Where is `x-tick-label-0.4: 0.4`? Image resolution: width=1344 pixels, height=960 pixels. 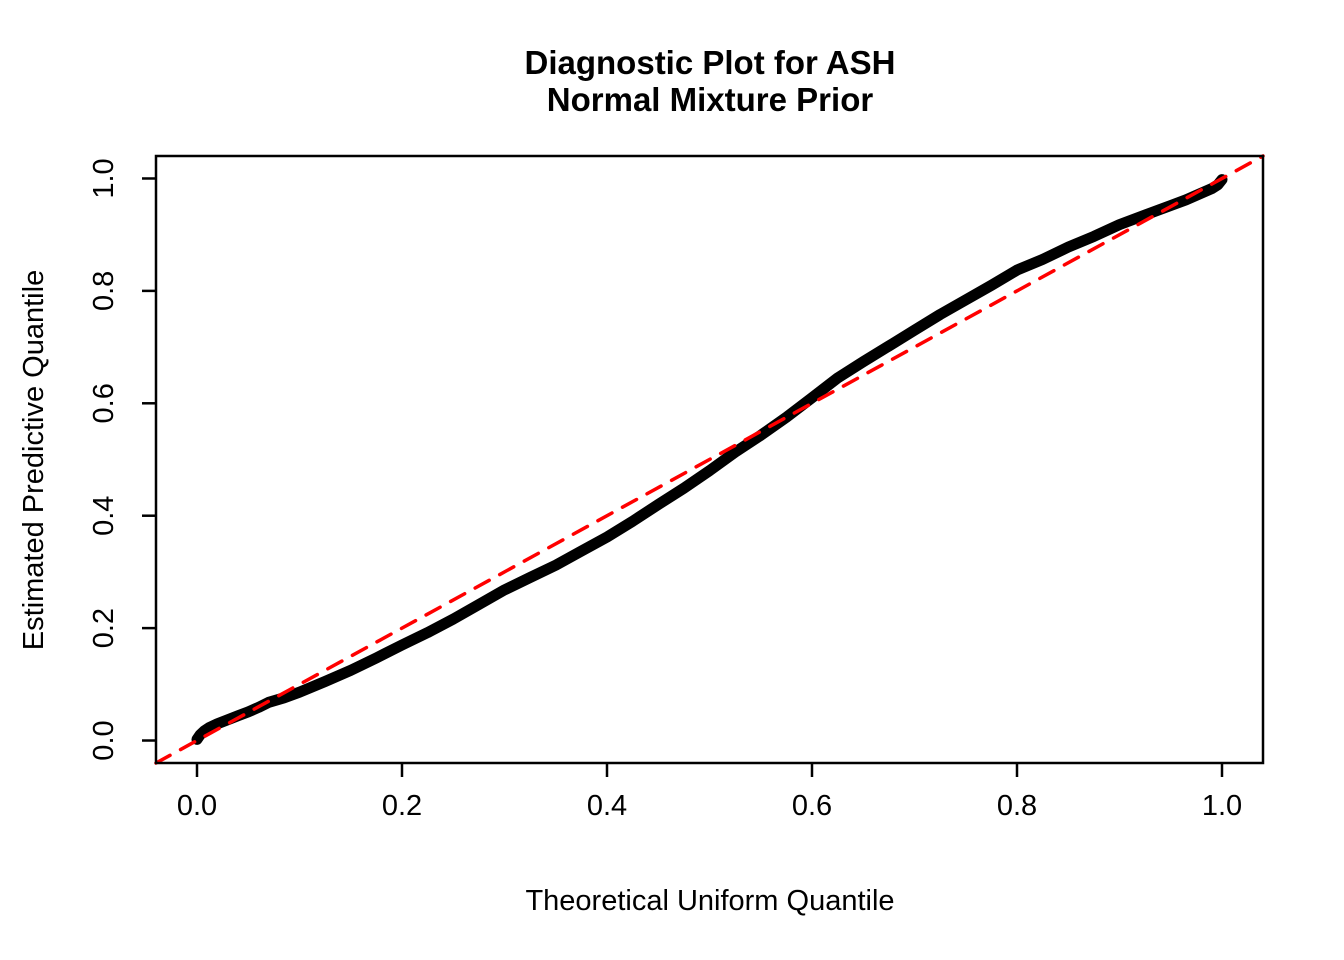
x-tick-label-0.4: 0.4 is located at coordinates (607, 806).